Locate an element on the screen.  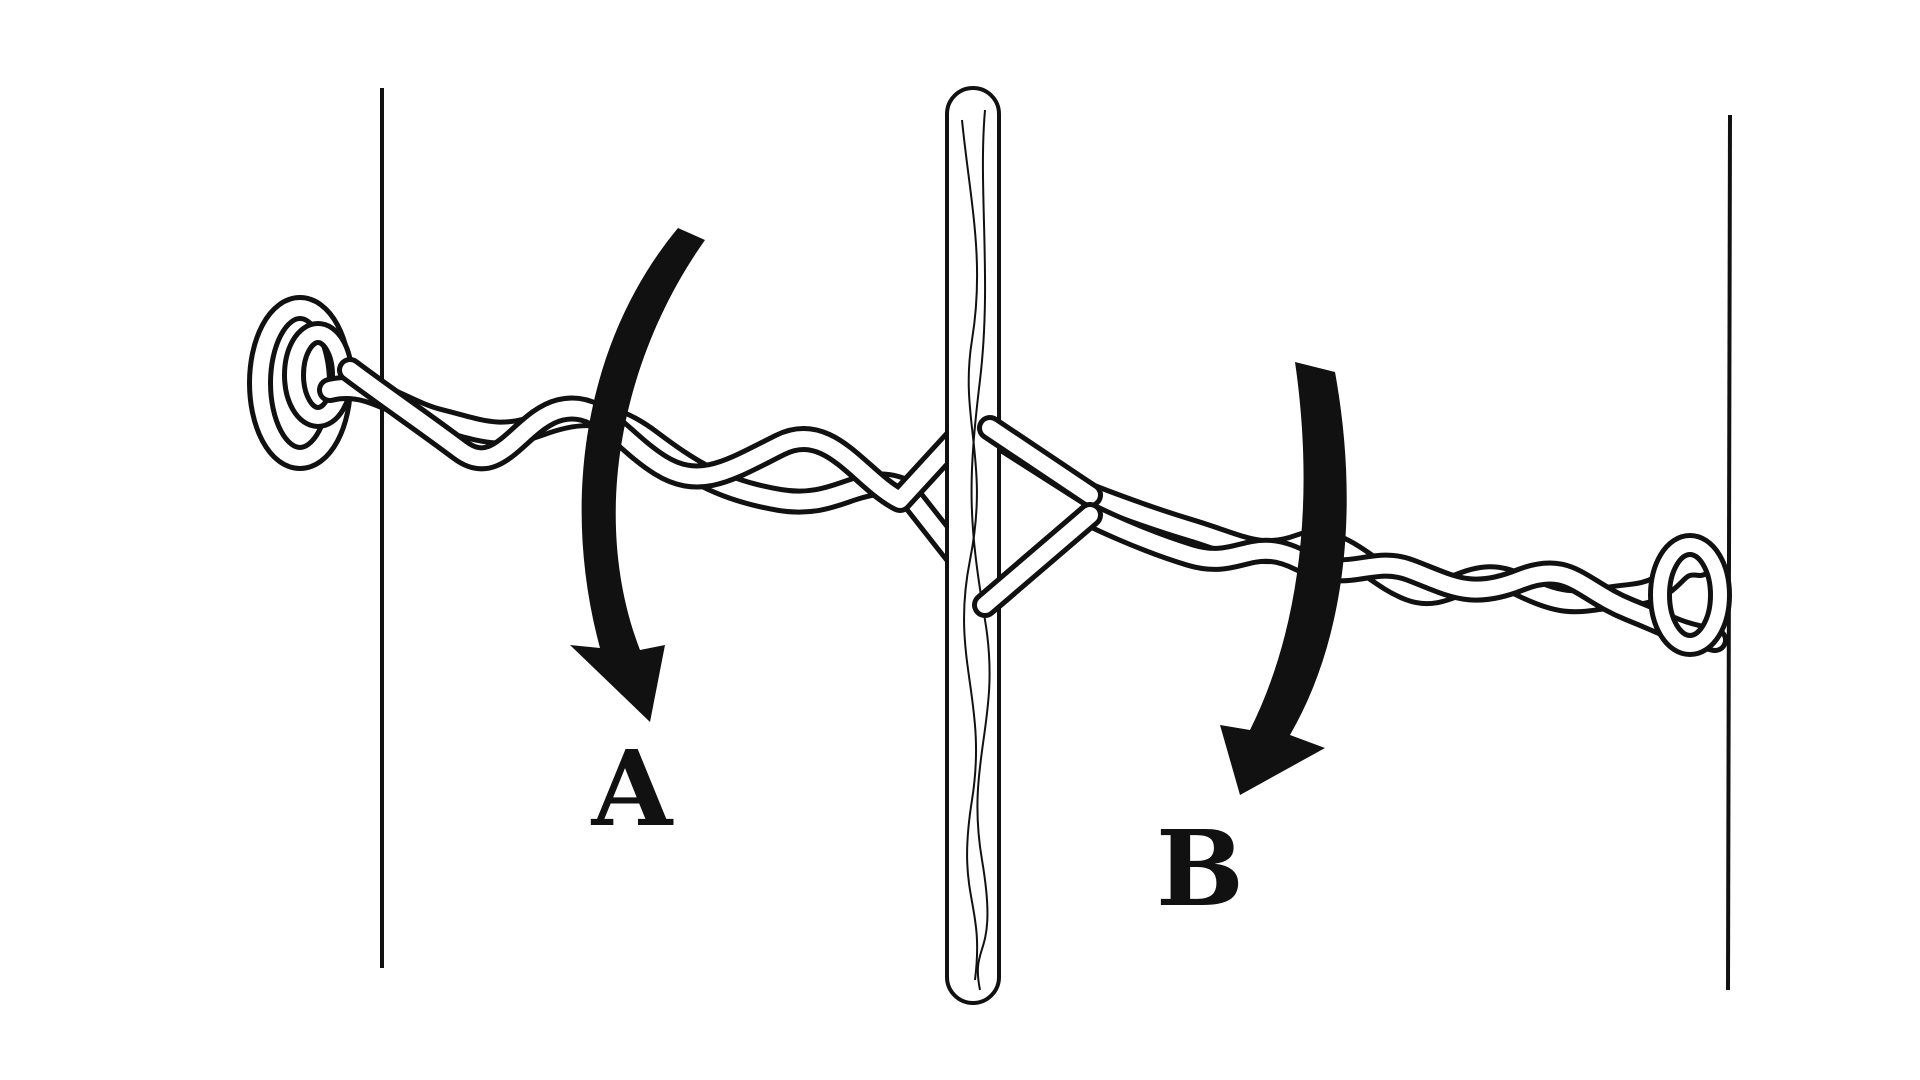
twisted-rope-left is located at coordinates (645, 465).